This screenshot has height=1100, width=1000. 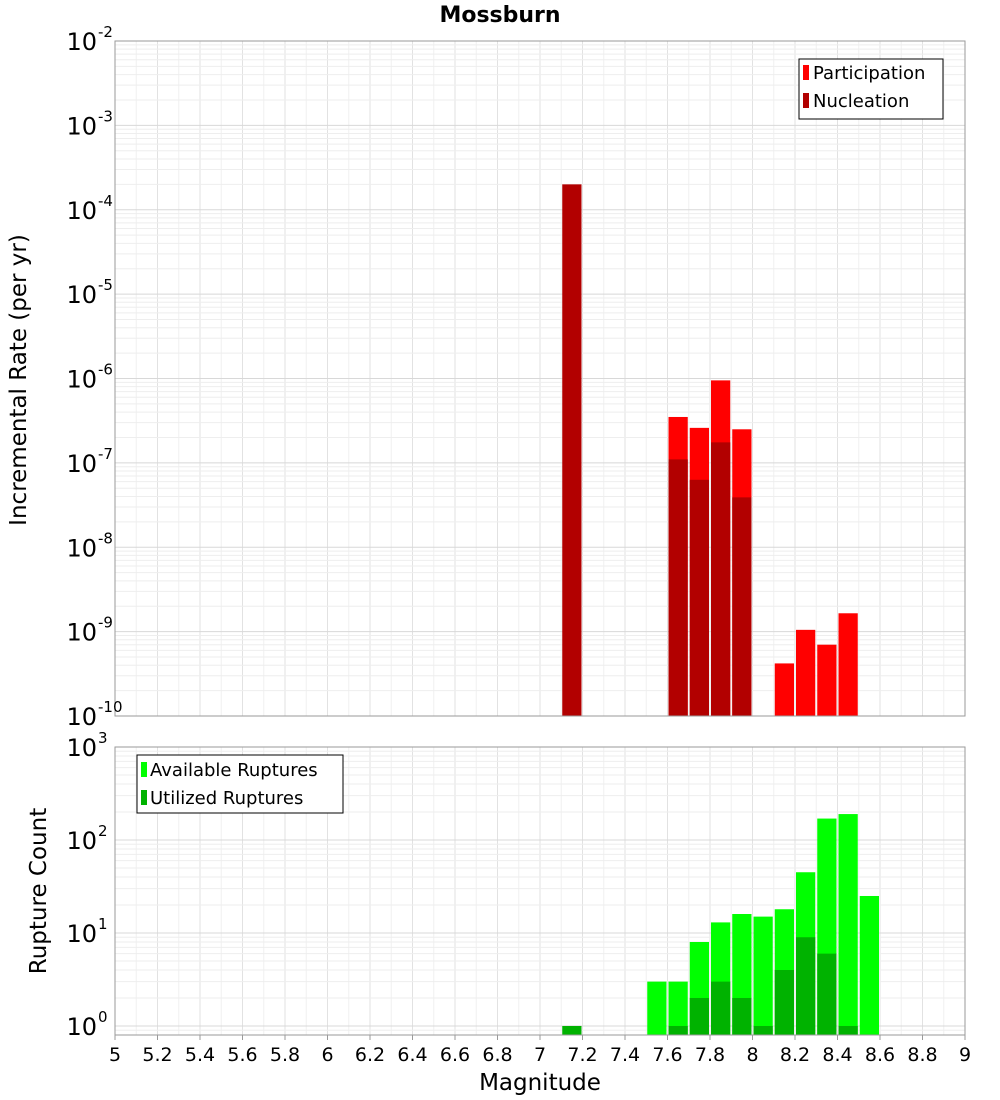 I want to click on legend-label-available-ruptures: Available Ruptures, so click(x=234, y=770).